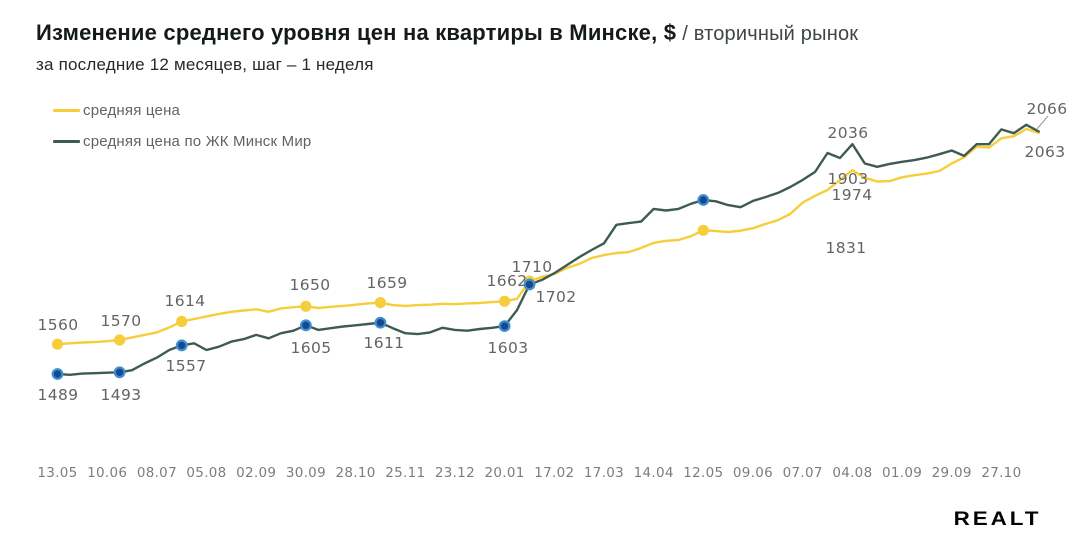  I want to click on x-tick-label: 17.03, so click(604, 473).